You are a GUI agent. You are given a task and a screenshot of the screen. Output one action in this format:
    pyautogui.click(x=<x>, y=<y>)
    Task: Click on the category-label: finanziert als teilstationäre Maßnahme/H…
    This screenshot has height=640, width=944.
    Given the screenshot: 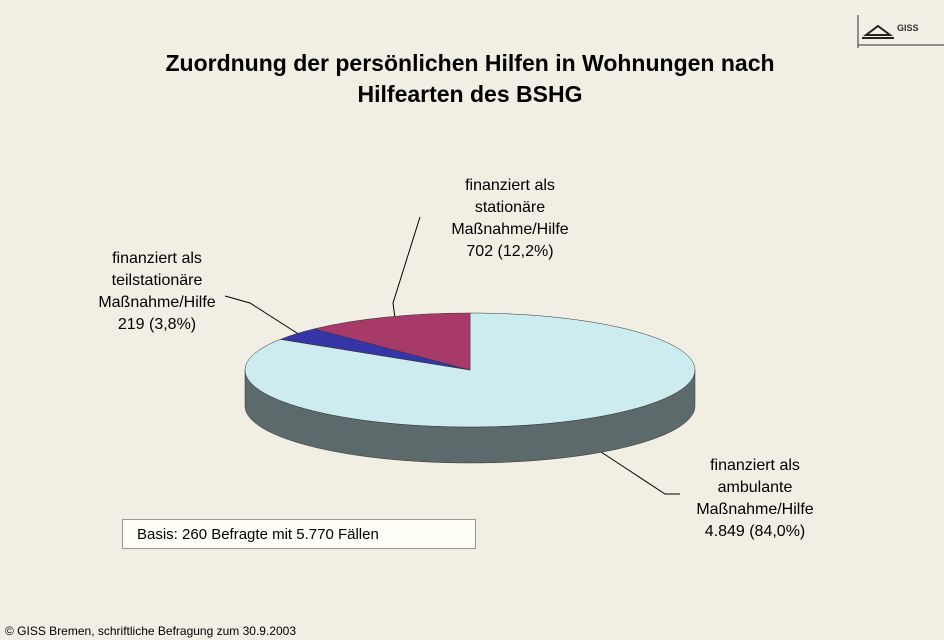 What is the action you would take?
    pyautogui.click(x=157, y=280)
    